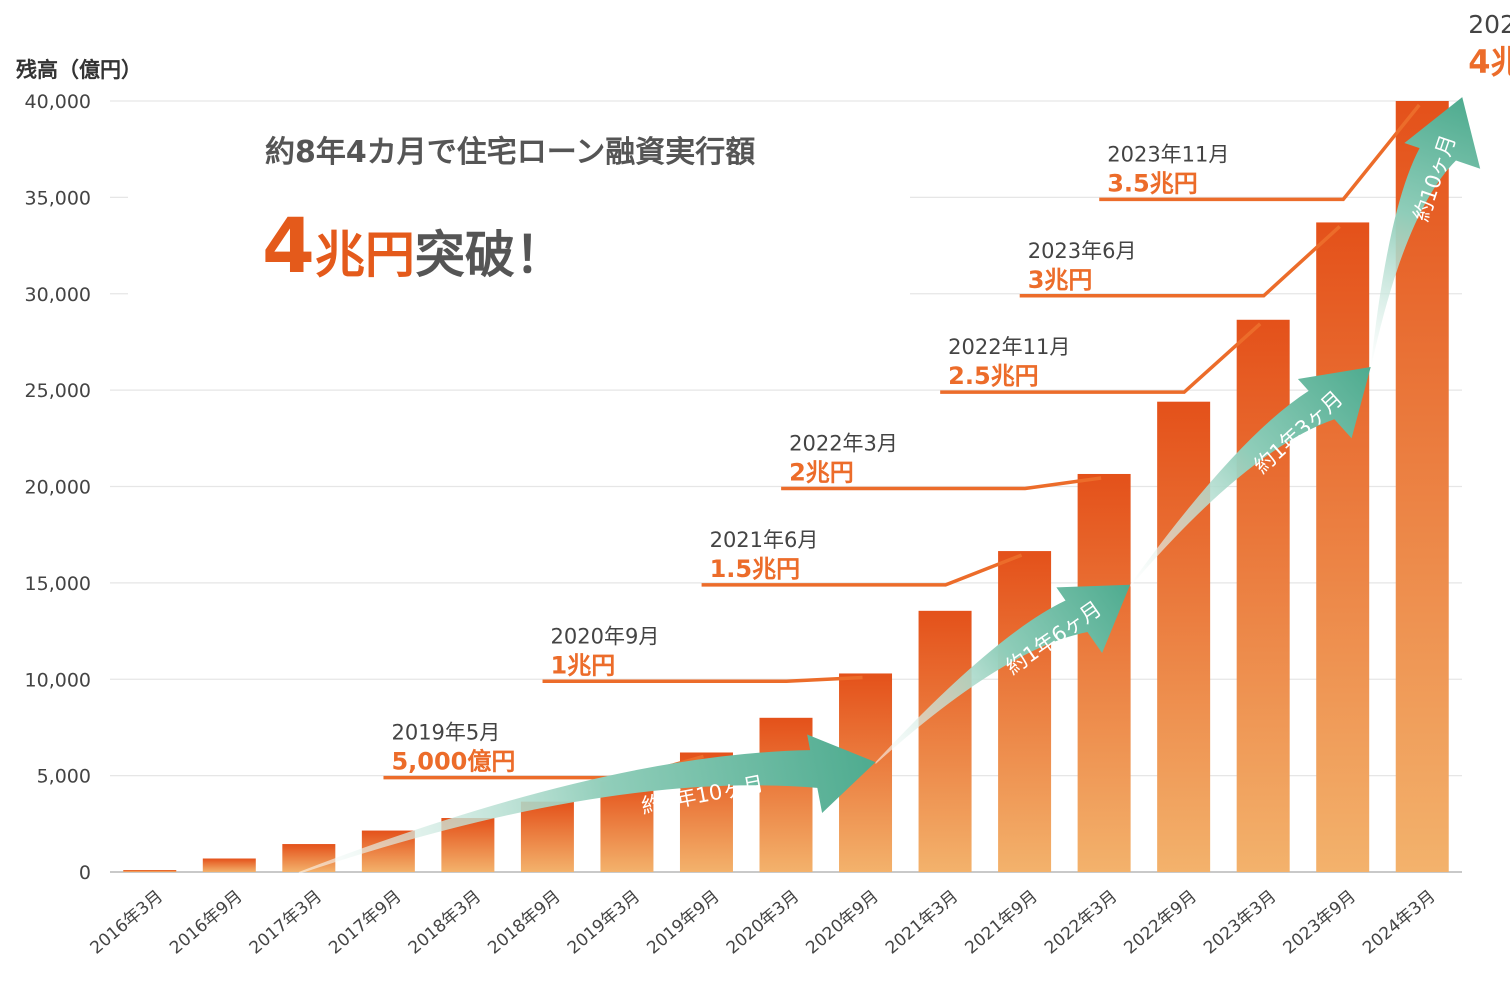 The image size is (1510, 993). Describe the element at coordinates (286, 923) in the screenshot. I see `x-tick-label: 2017年3月` at that location.